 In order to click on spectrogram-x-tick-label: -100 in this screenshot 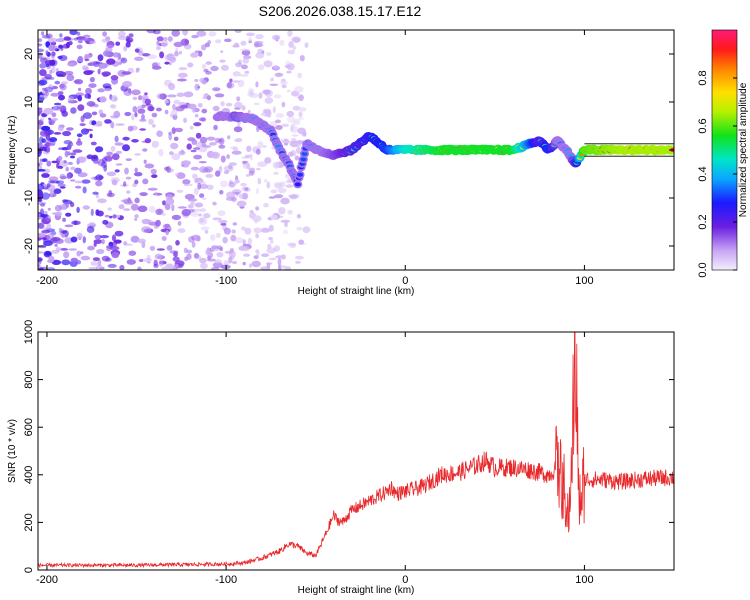, I will do `click(226, 281)`.